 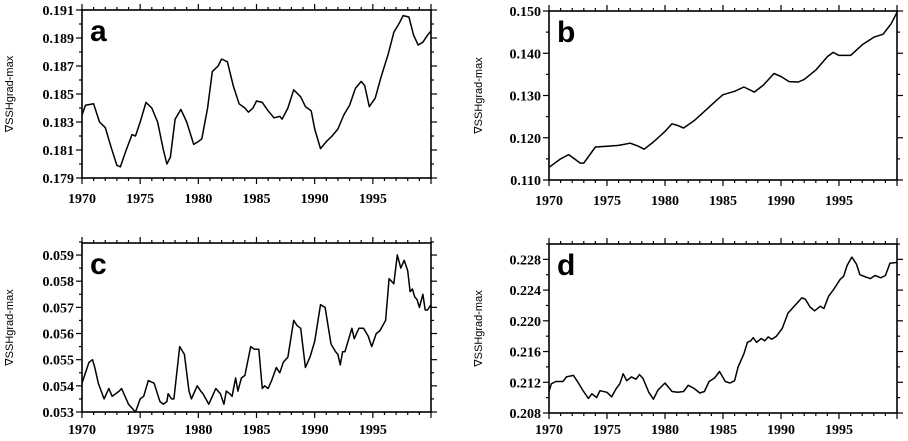 What do you see at coordinates (526, 139) in the screenshot?
I see `y-tick-label: 0.120` at bounding box center [526, 139].